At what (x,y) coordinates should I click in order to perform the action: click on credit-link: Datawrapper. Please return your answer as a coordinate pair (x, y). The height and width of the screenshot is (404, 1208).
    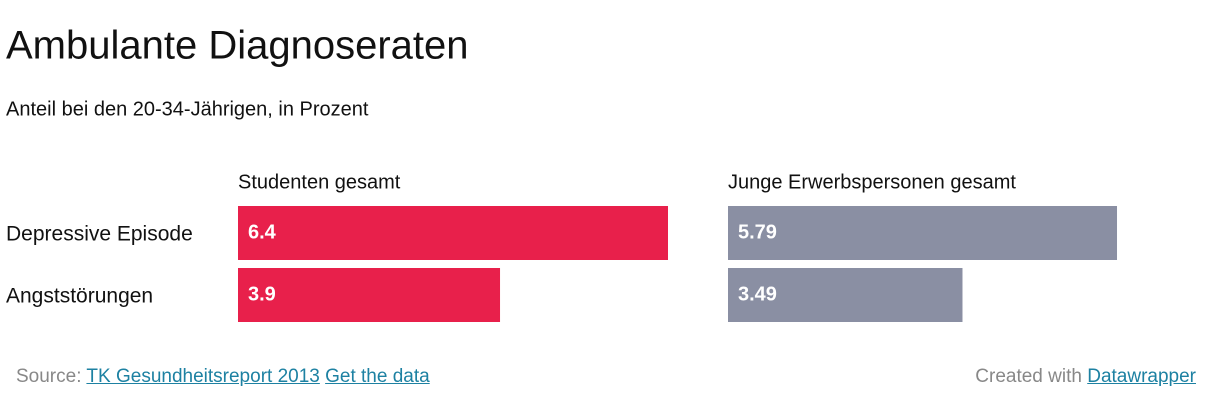
    Looking at the image, I should click on (1141, 376).